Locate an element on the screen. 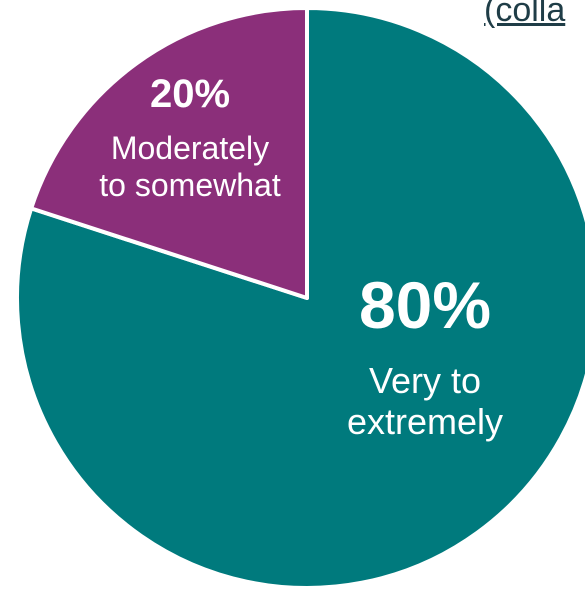 This screenshot has width=585, height=591. slice-label-very-to-extremely: Very to extremely is located at coordinates (425, 401).